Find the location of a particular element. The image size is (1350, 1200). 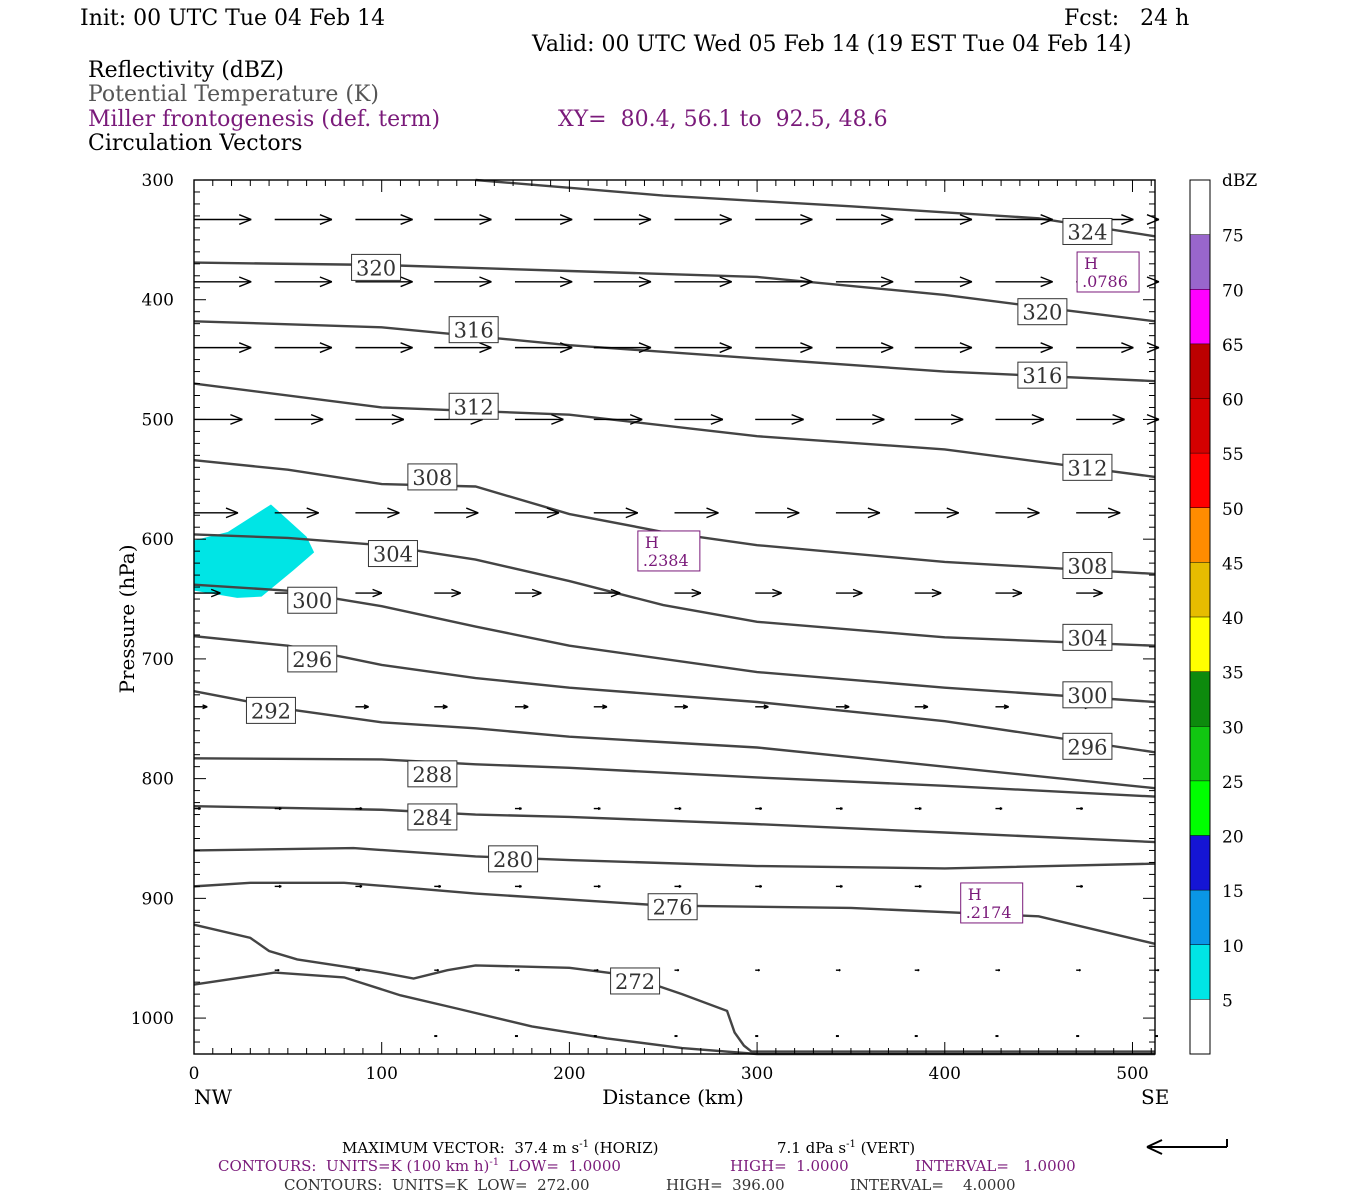

colorbar-label: 10 is located at coordinates (1233, 947).